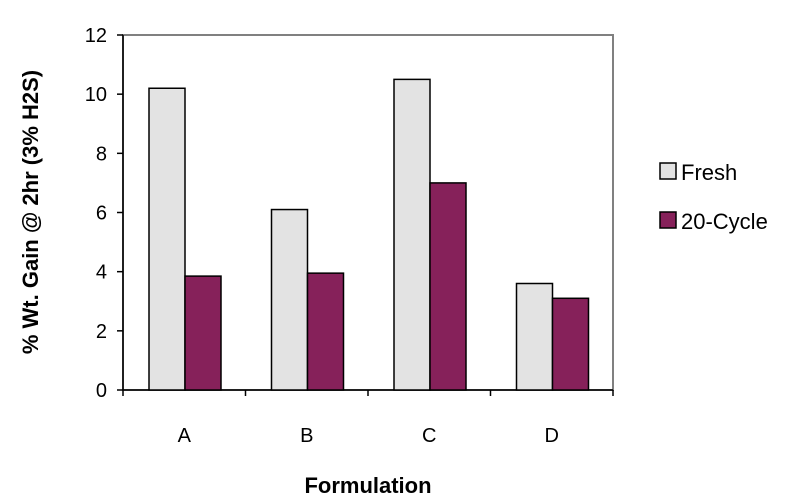 Image resolution: width=806 pixels, height=502 pixels. What do you see at coordinates (412, 234) in the screenshot?
I see `bar-fresh-c` at bounding box center [412, 234].